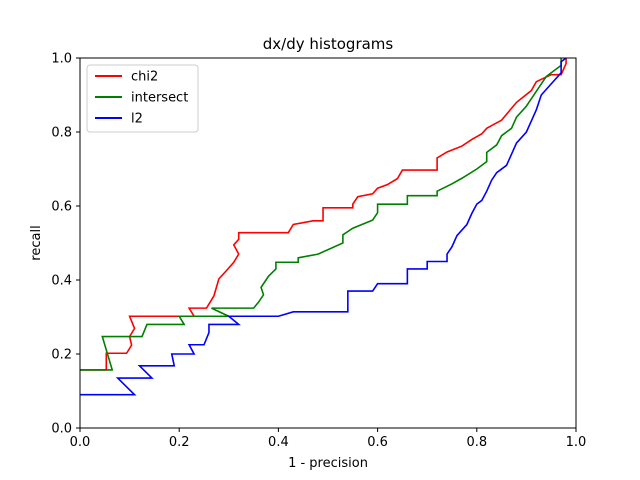  What do you see at coordinates (36, 242) in the screenshot?
I see `y-axis-label: recall` at bounding box center [36, 242].